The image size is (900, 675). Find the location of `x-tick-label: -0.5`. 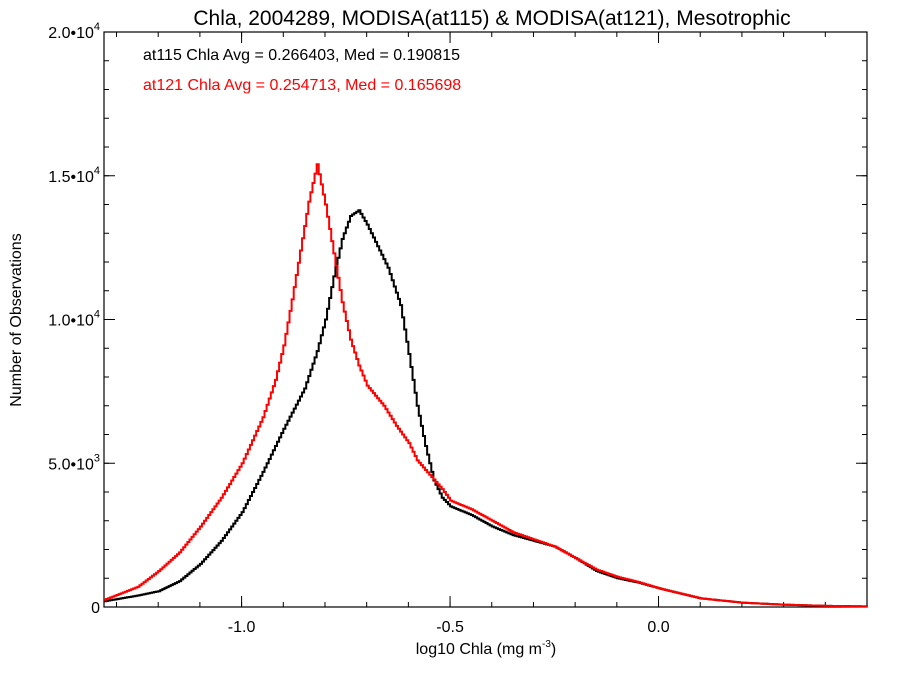

x-tick-label: -0.5 is located at coordinates (450, 627).